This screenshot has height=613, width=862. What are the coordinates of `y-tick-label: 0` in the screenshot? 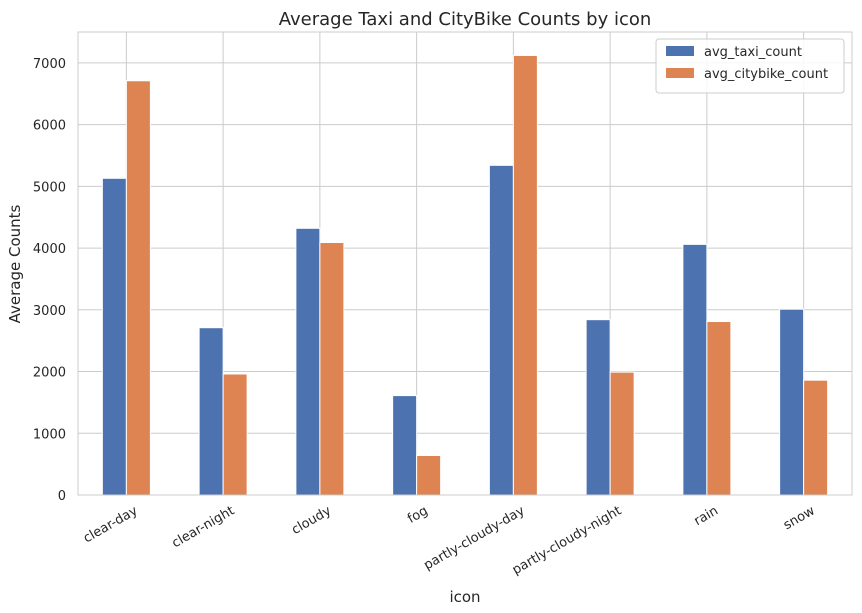 It's located at (62, 496).